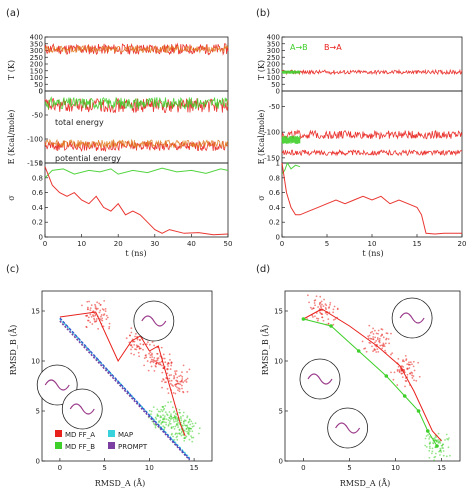 This screenshot has height=493, width=474. What do you see at coordinates (154, 321) in the screenshot?
I see `c-structure-ribbon` at bounding box center [154, 321].